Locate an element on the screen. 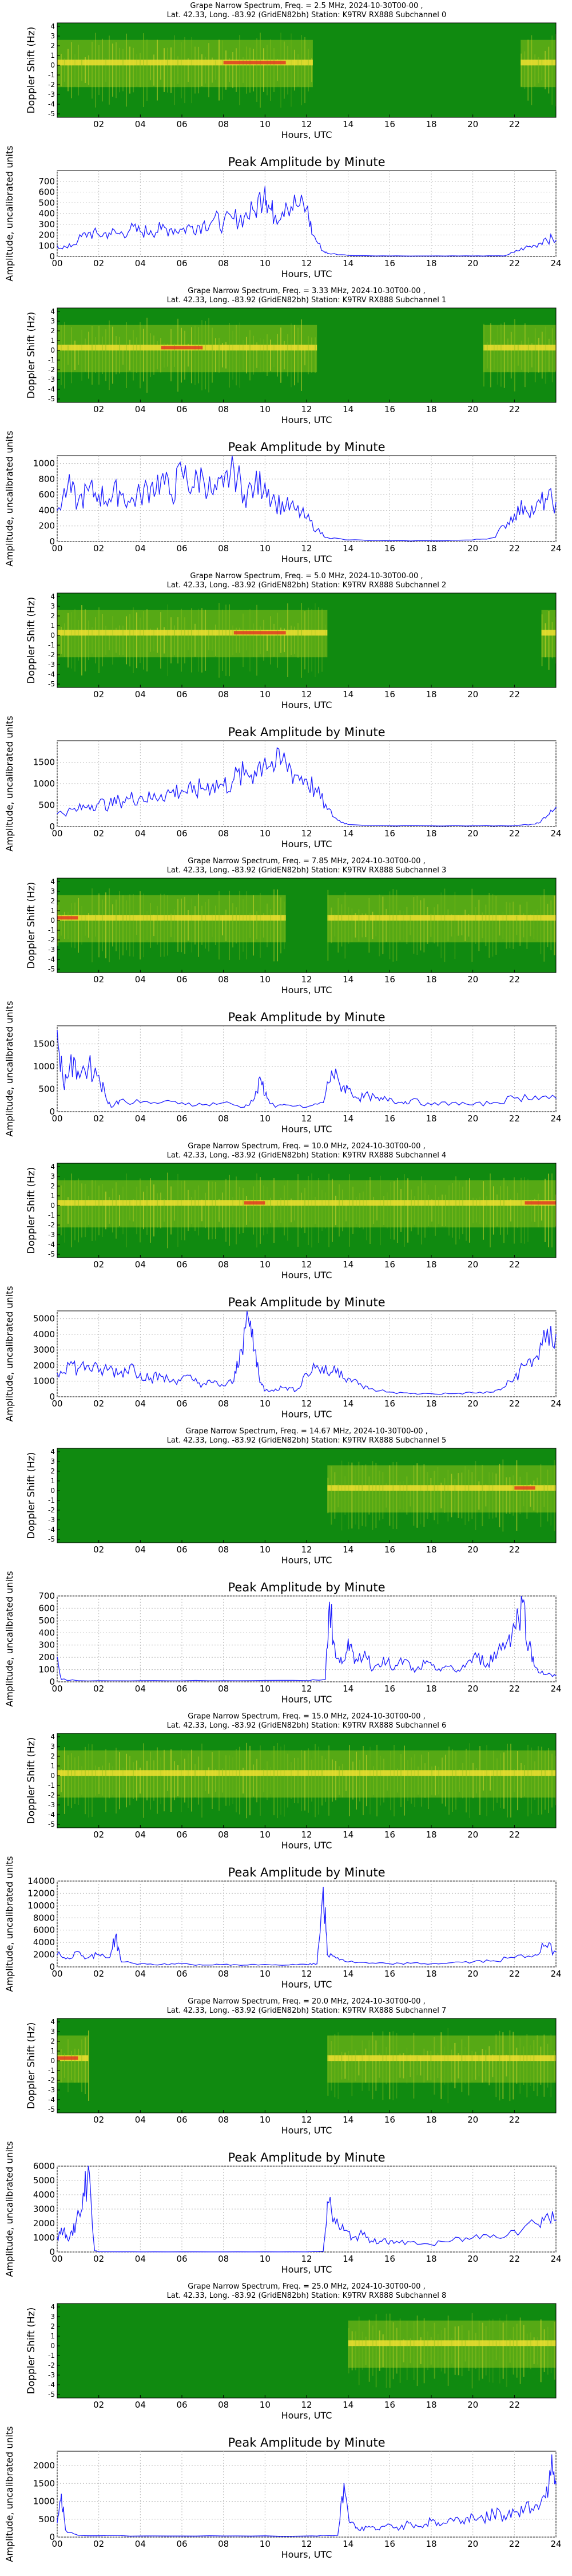 This screenshot has height=2576, width=572. spectrum-xtick-label: 04 is located at coordinates (140, 1264).